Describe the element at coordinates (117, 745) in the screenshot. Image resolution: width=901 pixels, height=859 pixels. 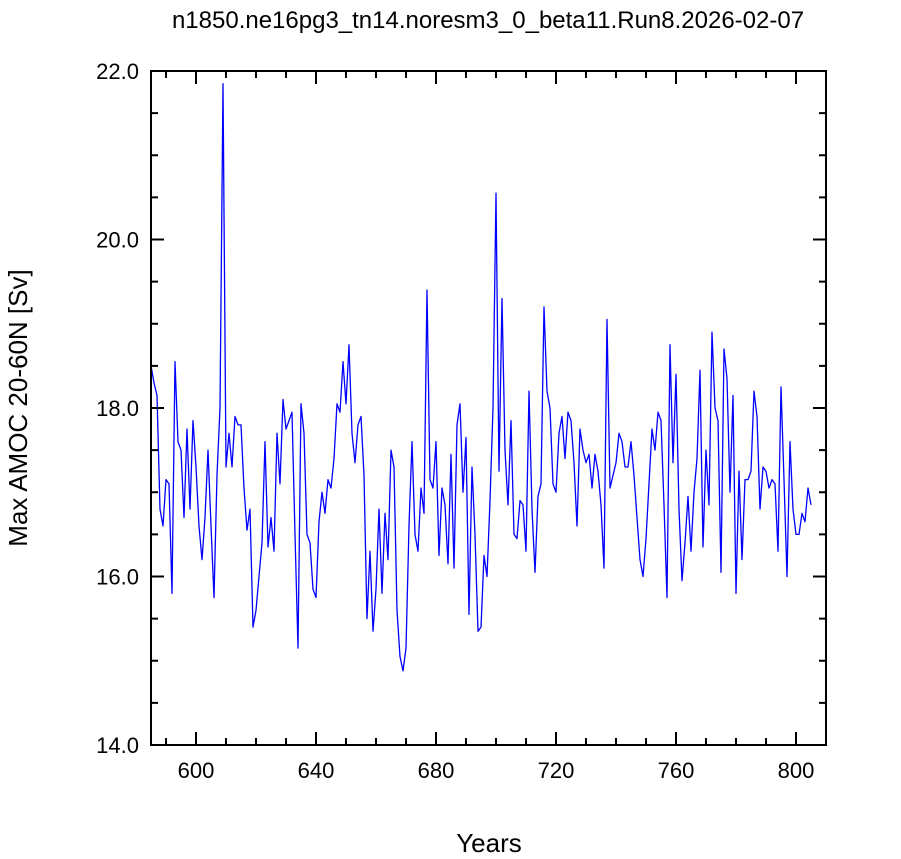
I see `y-tick-label: 14.0` at that location.